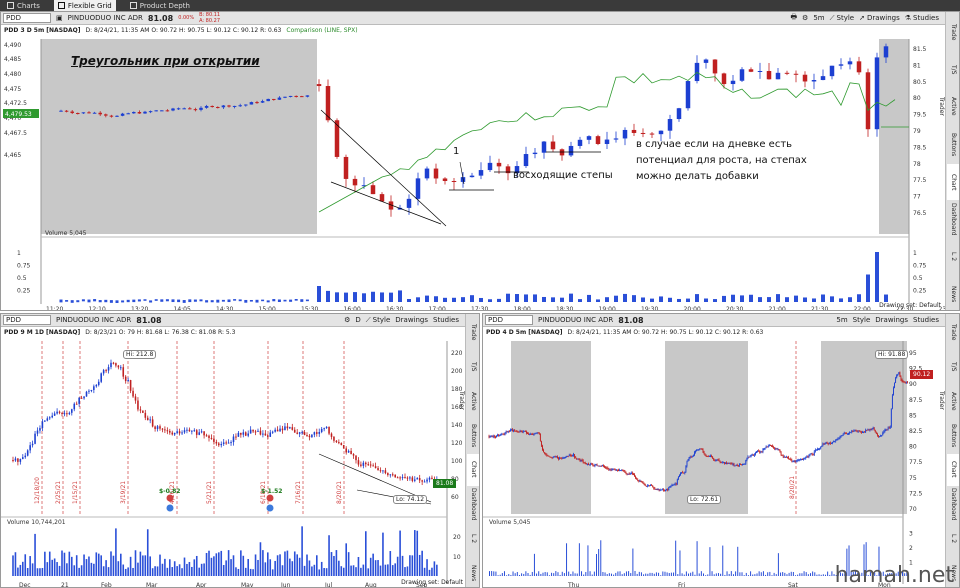  Describe the element at coordinates (734, 308) in the screenshot. I see `time-axis-label: 20:30` at that location.